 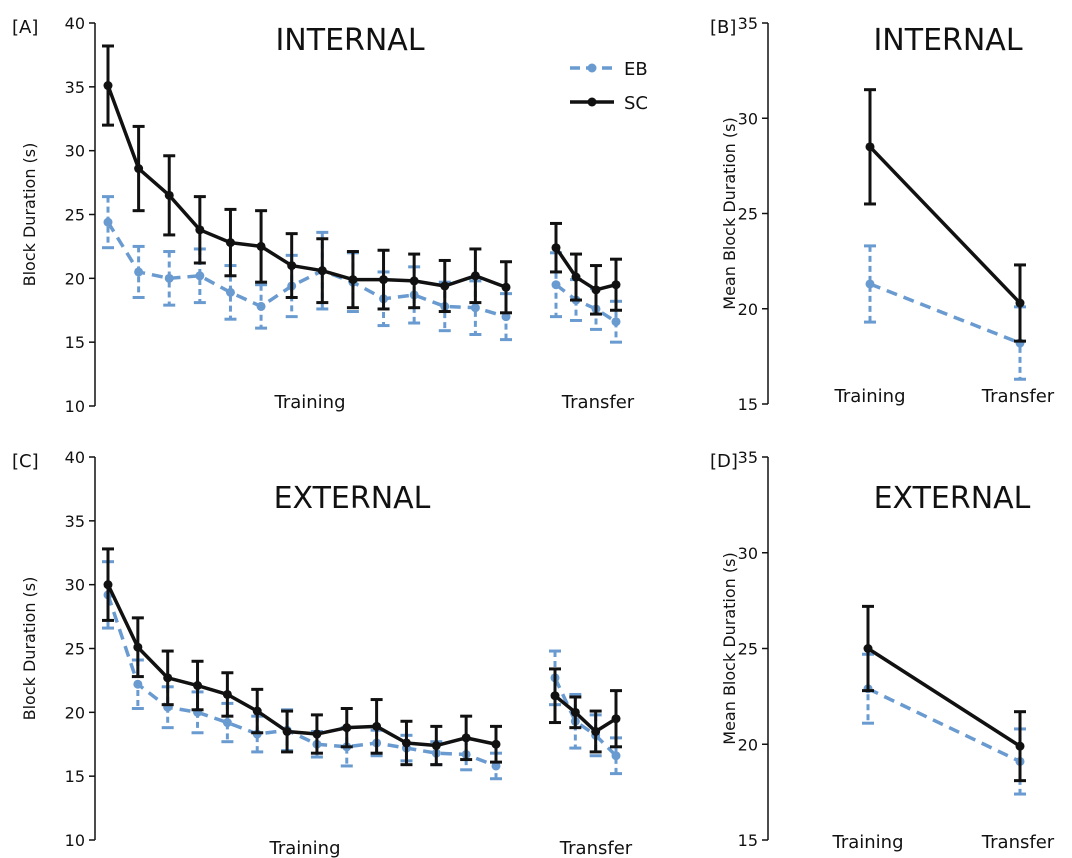 I want to click on legend-label: EB, so click(x=636, y=69).